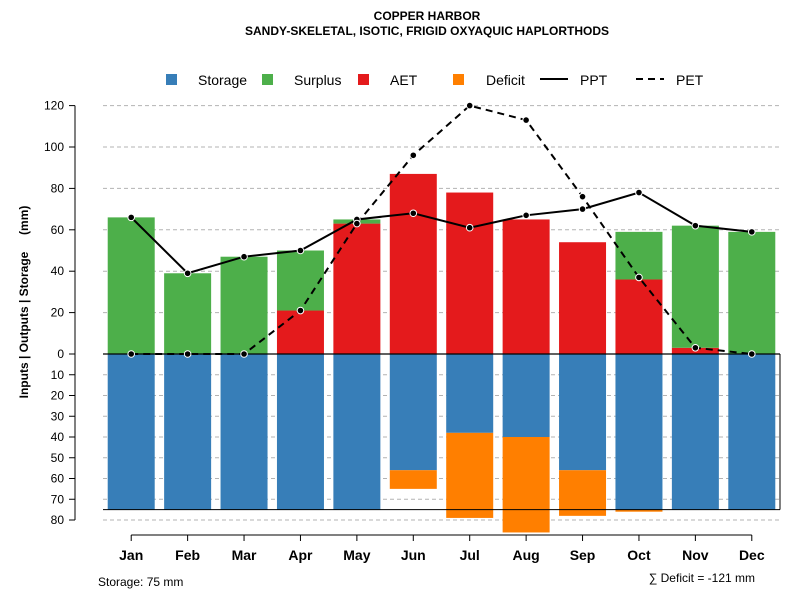 The width and height of the screenshot is (800, 600). I want to click on surplus-bar-feb, so click(188, 313).